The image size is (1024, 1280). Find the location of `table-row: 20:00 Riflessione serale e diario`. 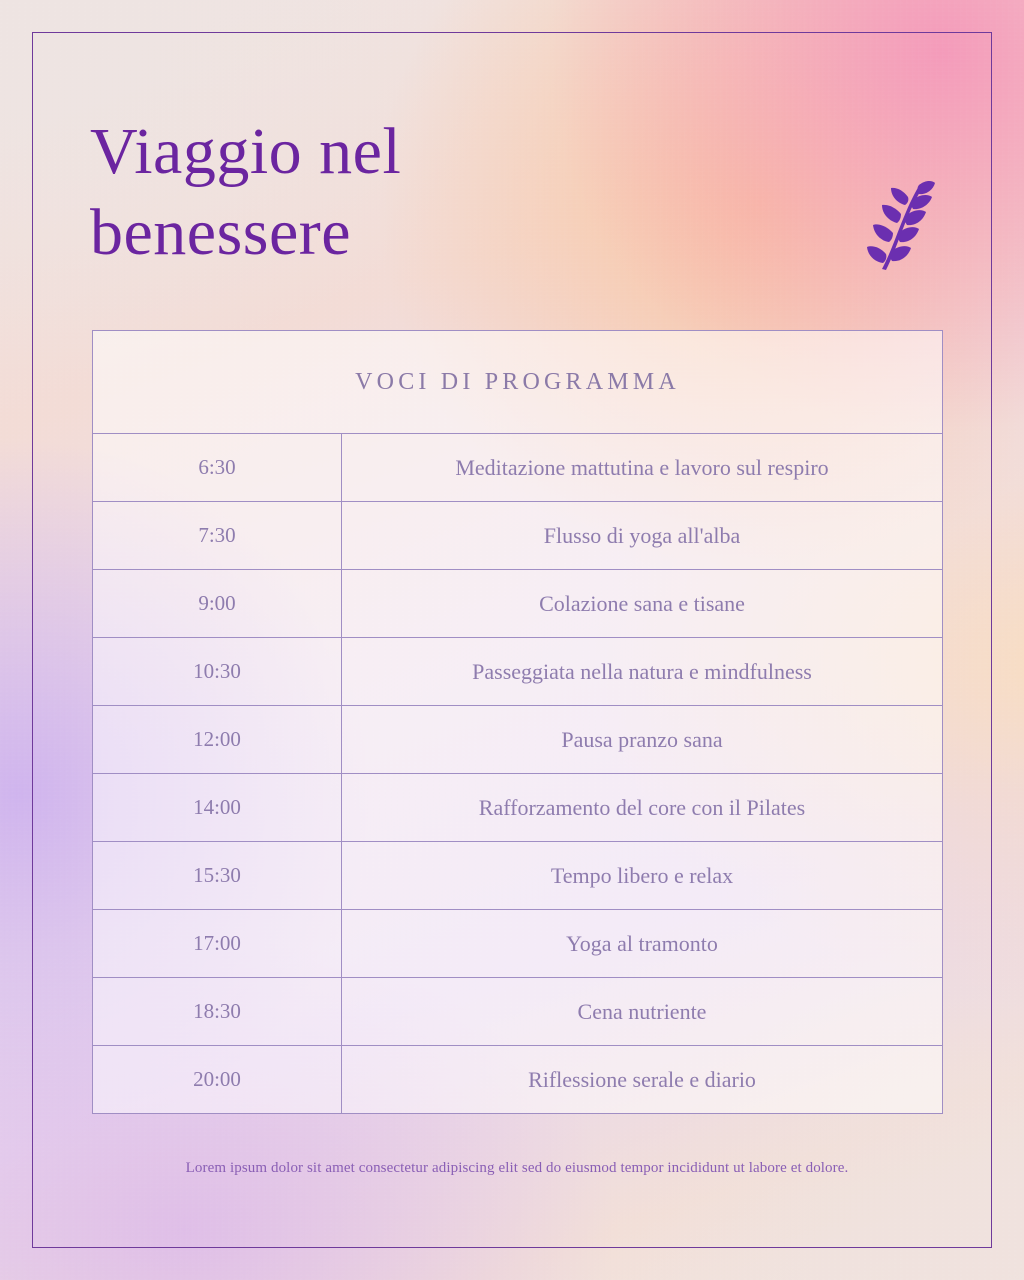

table-row: 20:00 Riflessione serale e diario is located at coordinates (518, 1079).